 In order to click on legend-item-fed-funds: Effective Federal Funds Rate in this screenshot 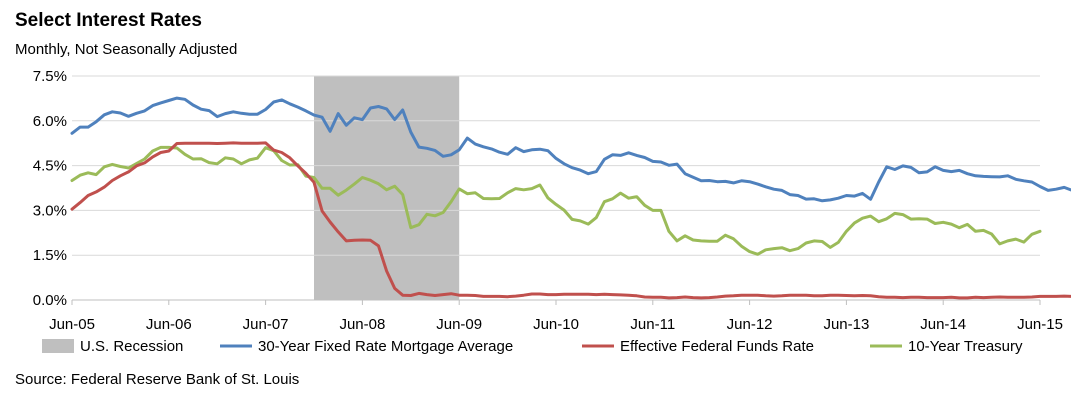, I will do `click(698, 346)`.